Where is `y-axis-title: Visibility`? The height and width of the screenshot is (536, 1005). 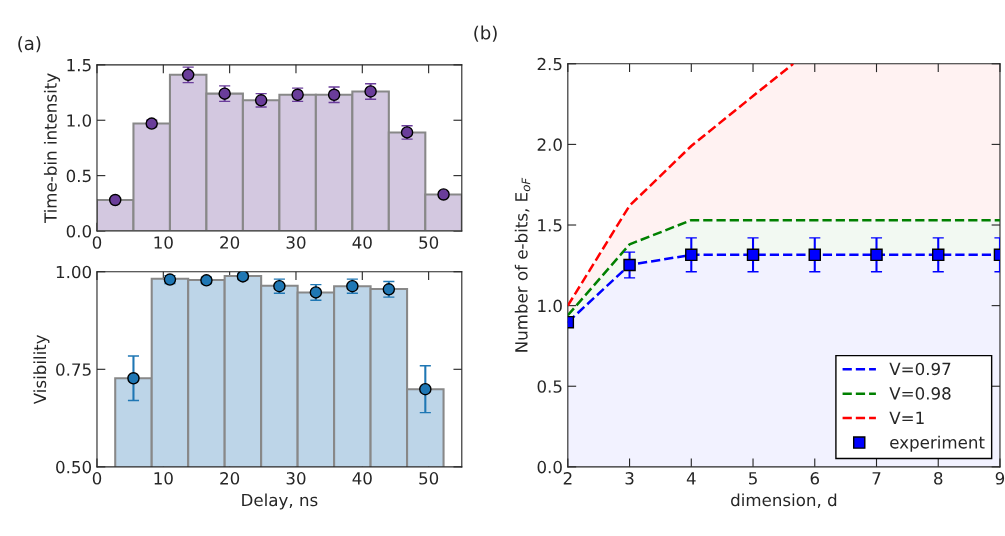 y-axis-title: Visibility is located at coordinates (41, 369).